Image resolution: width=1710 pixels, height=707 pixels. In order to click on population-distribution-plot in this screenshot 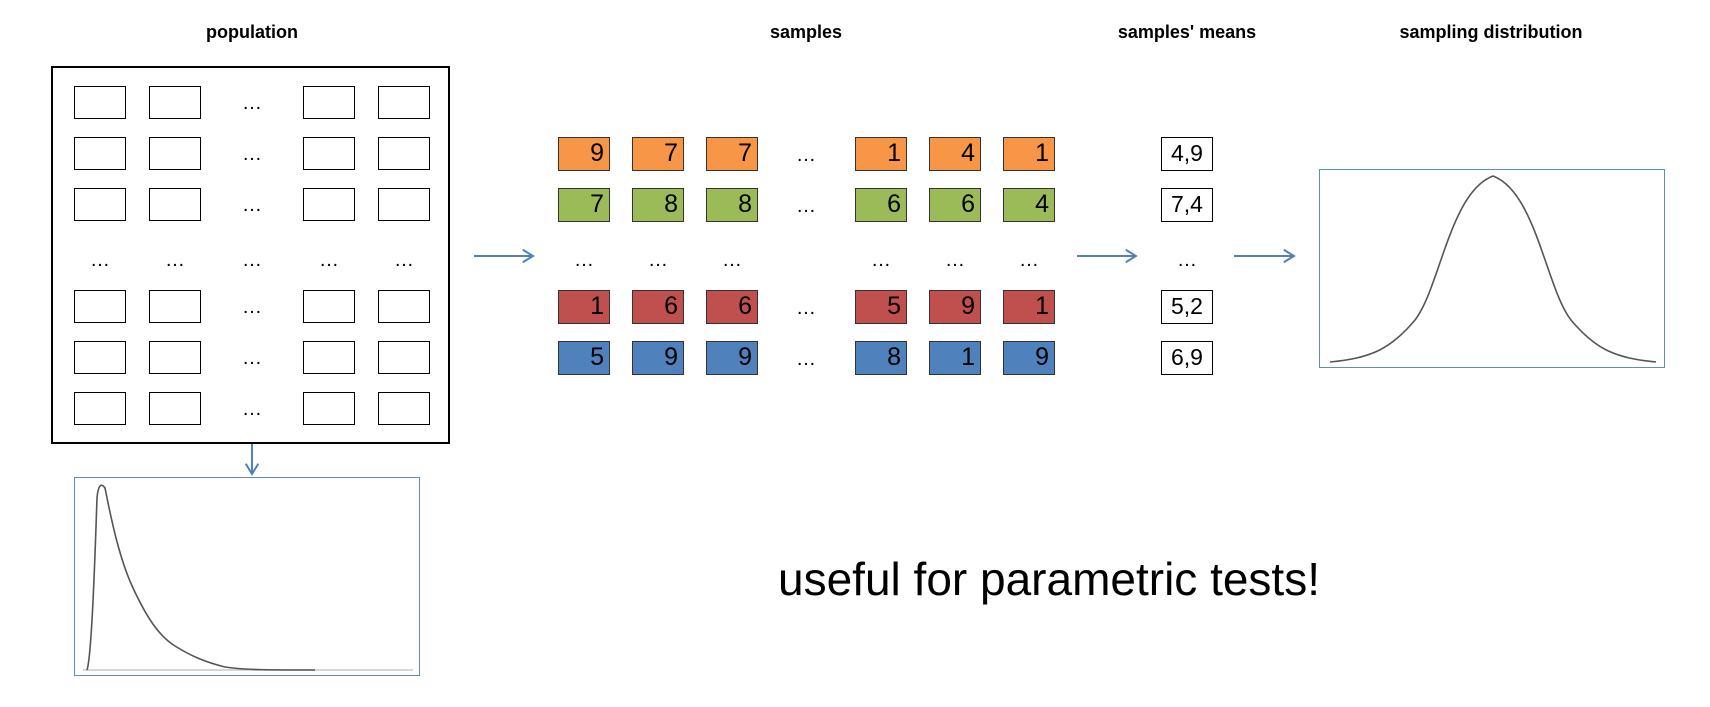, I will do `click(247, 576)`.